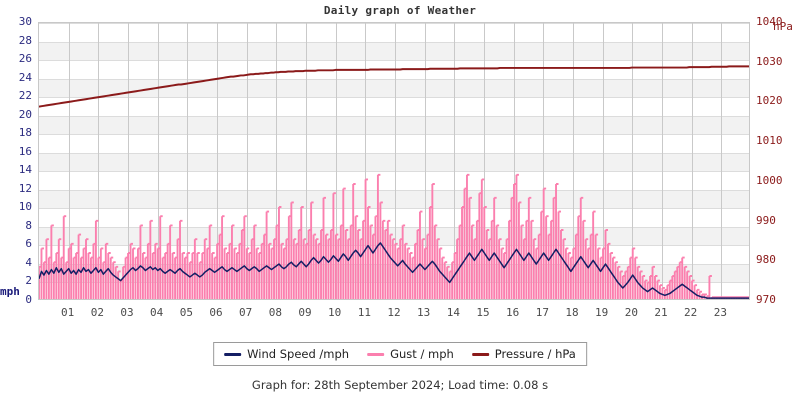  What do you see at coordinates (766, 220) in the screenshot?
I see `right-axis-tick: 990` at bounding box center [766, 220].